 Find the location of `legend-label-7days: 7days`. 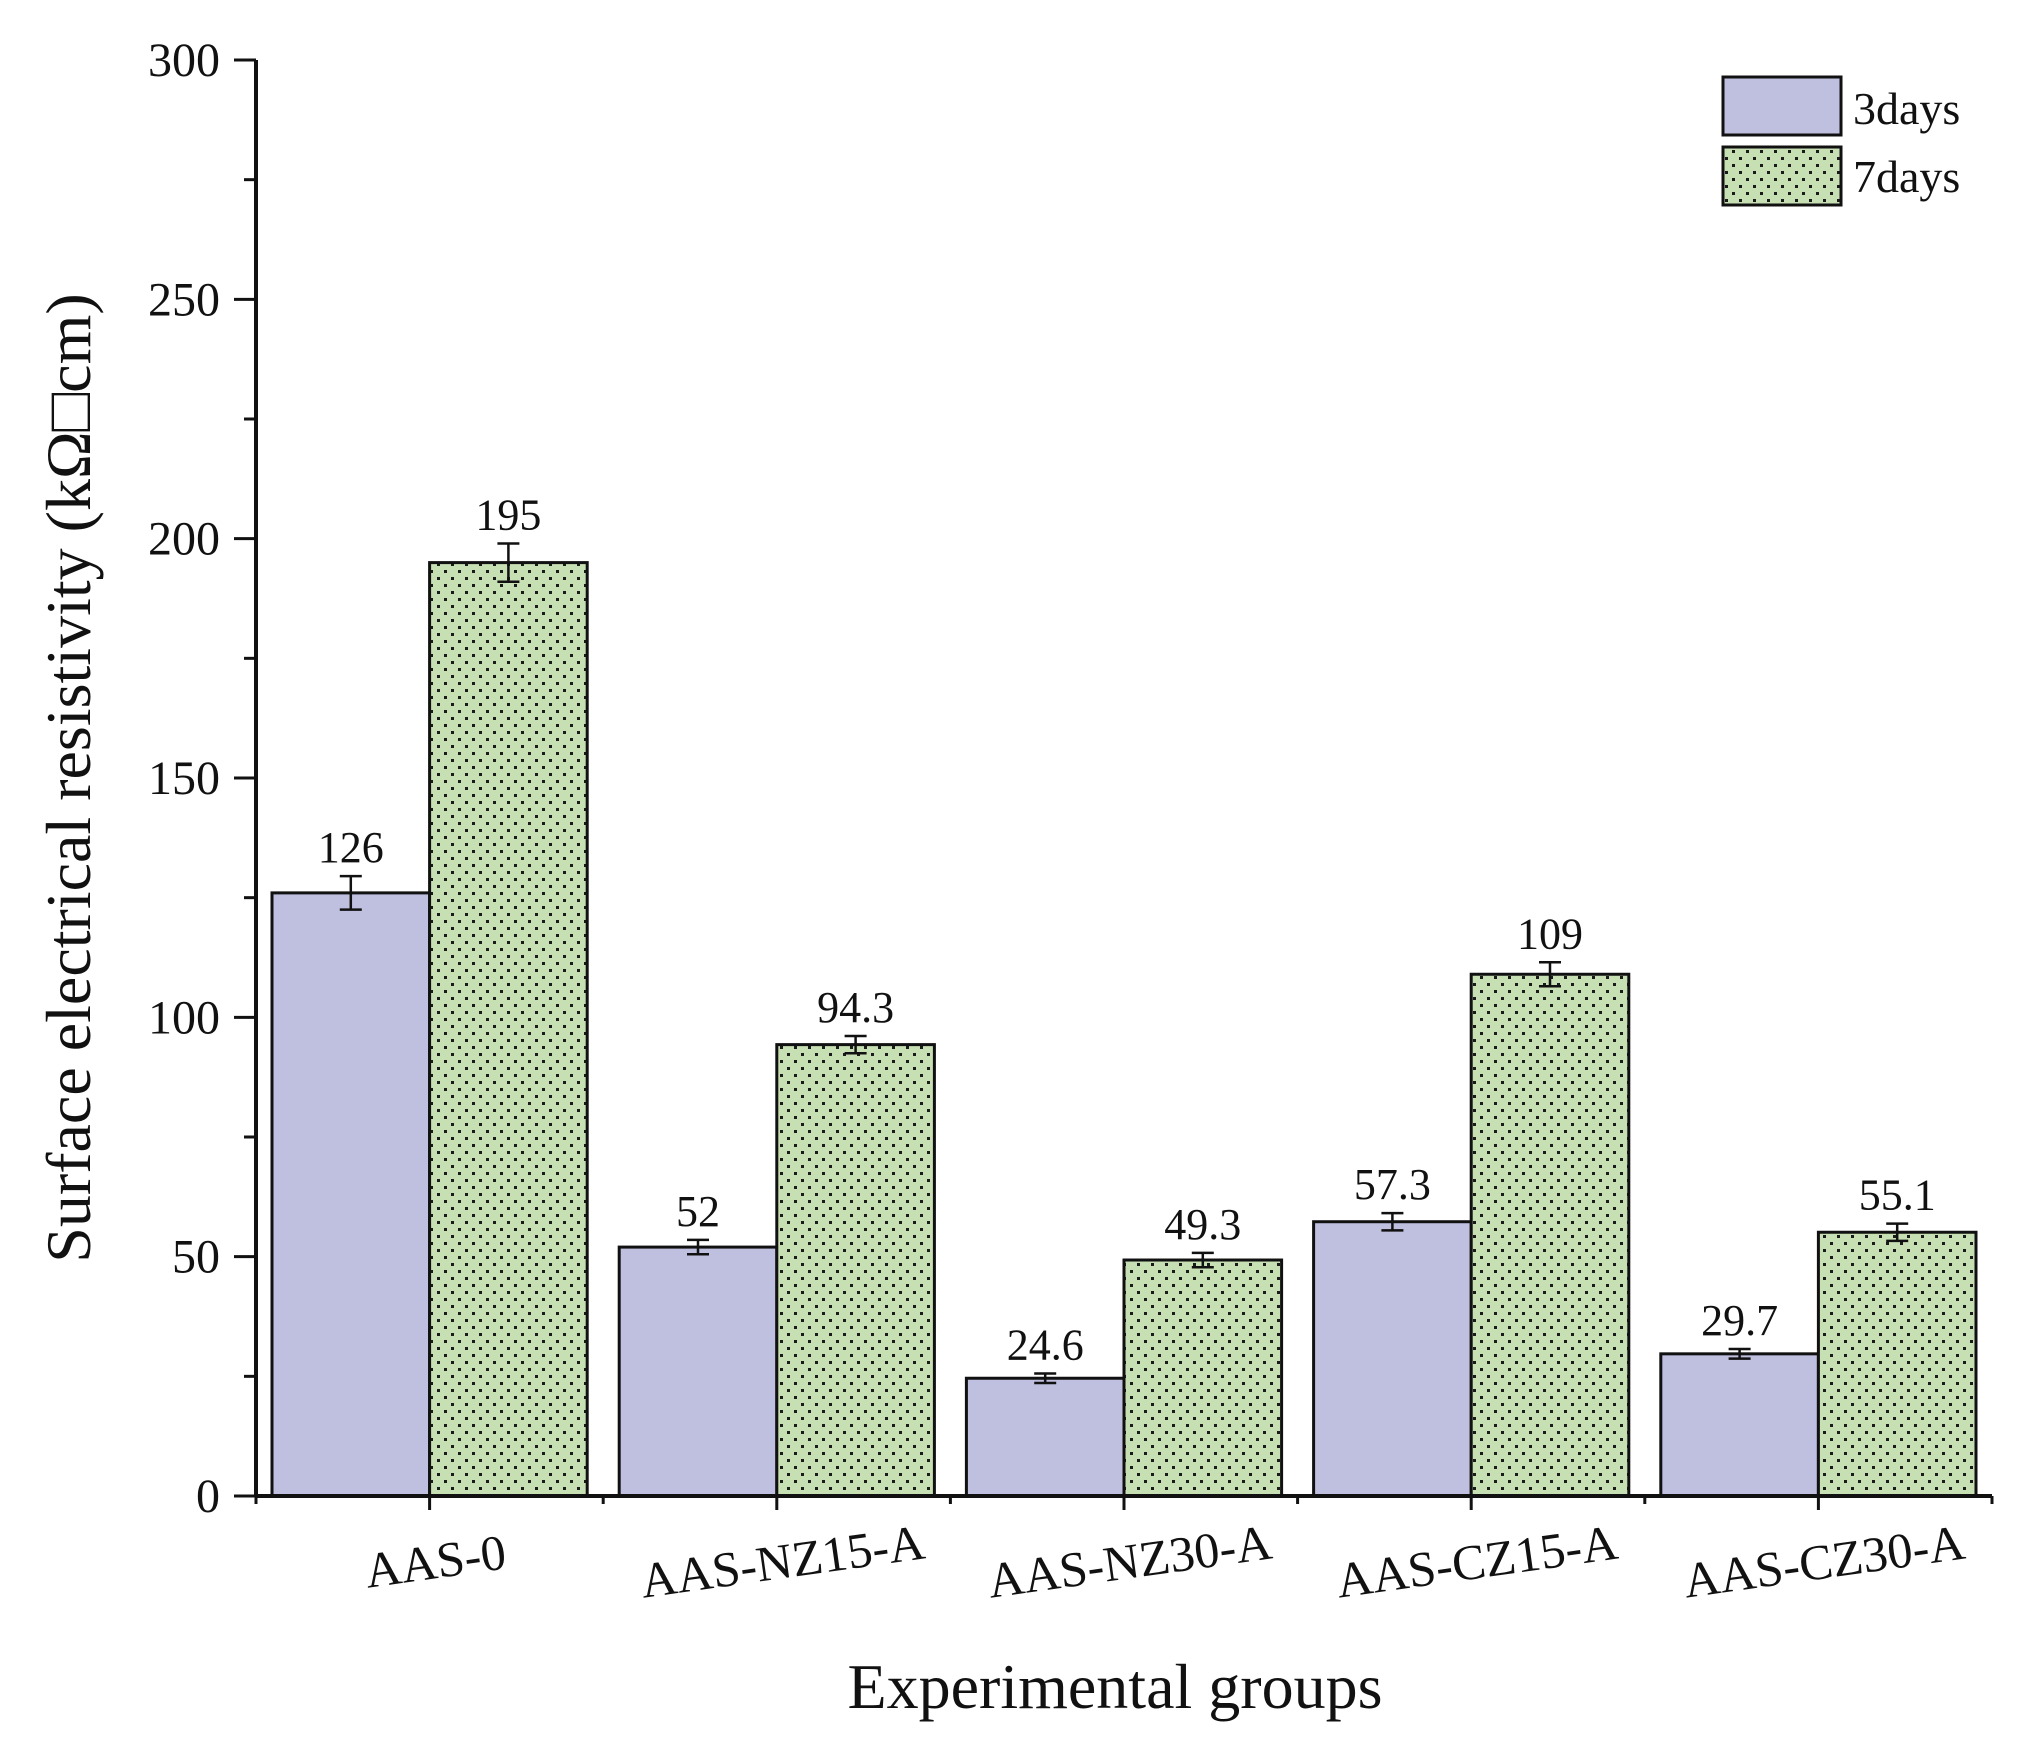

legend-label-7days: 7days is located at coordinates (1906, 176).